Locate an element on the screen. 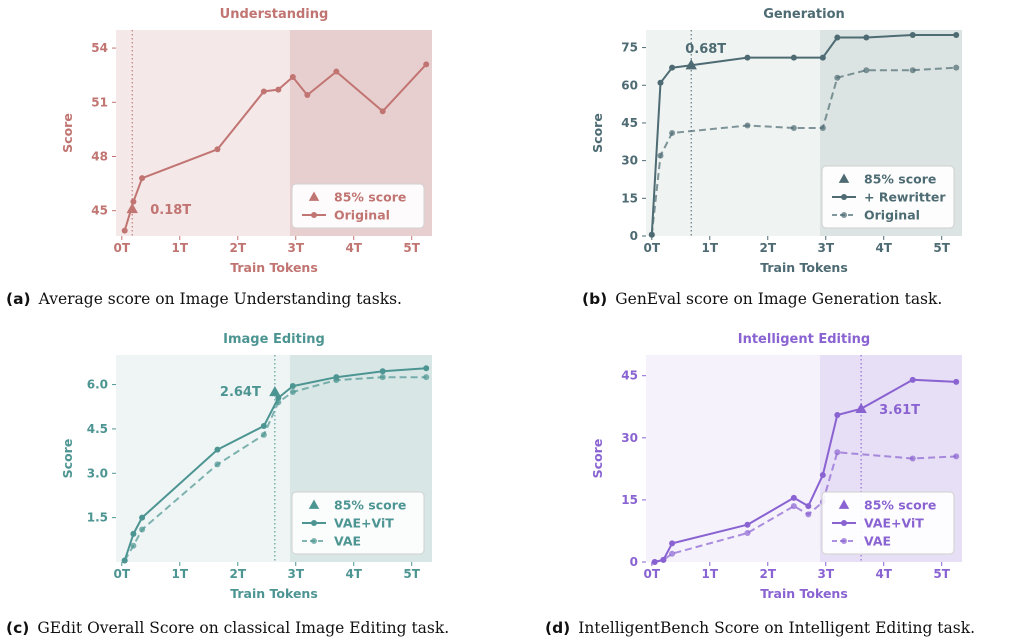 This screenshot has width=1024, height=641. caption-c-tag: (c) is located at coordinates (18, 628).